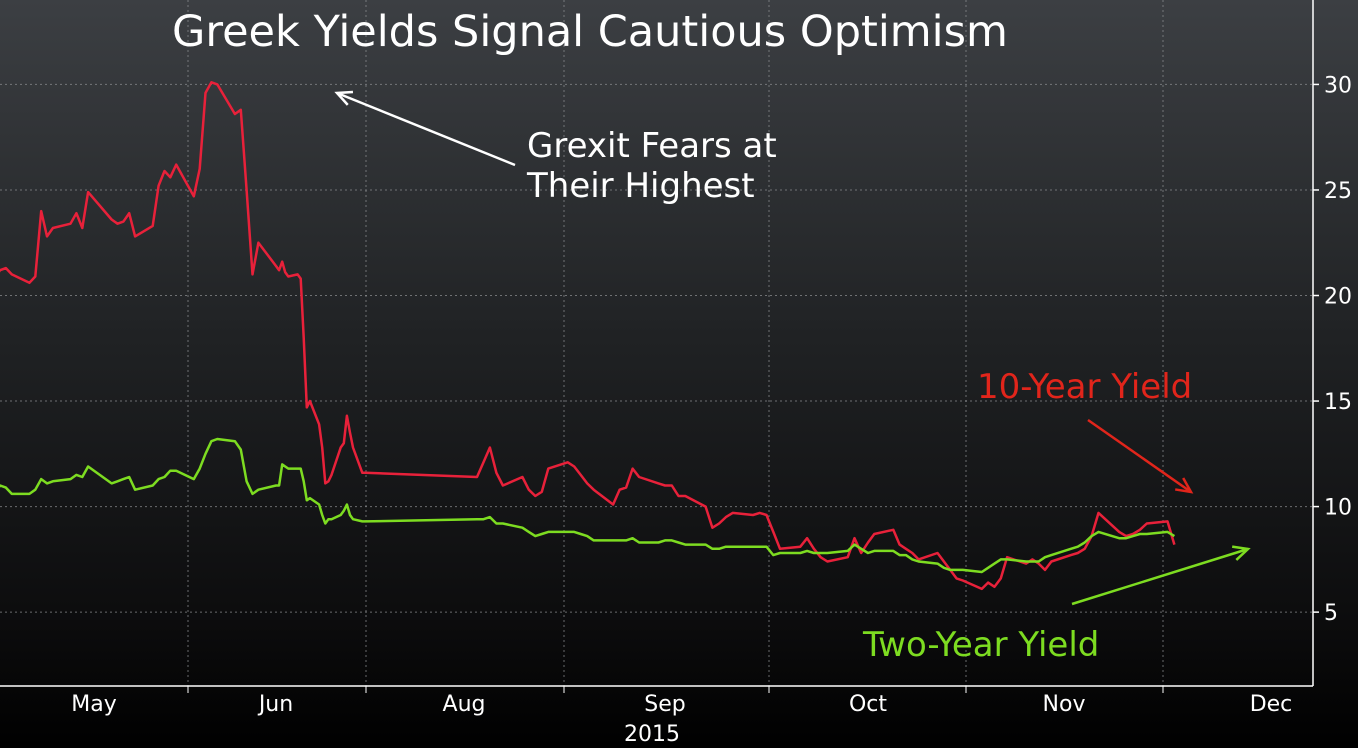  Describe the element at coordinates (664, 704) in the screenshot. I see `x-tick-label-sep: Sep` at that location.